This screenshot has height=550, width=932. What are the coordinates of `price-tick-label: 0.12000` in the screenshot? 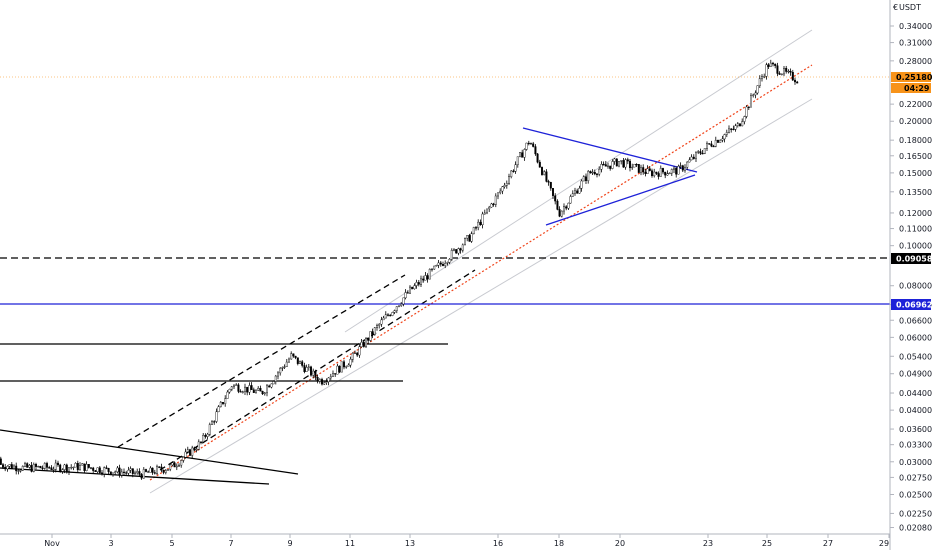 It's located at (915, 213).